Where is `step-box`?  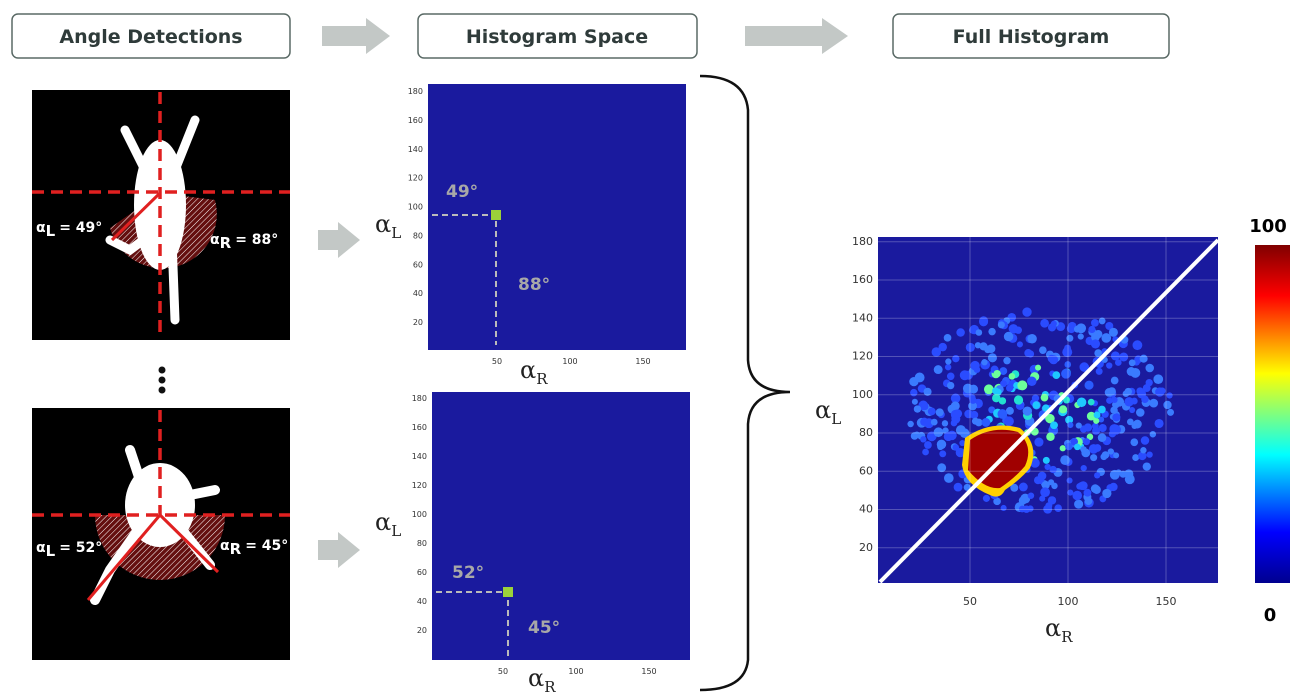
step-box is located at coordinates (1031, 36).